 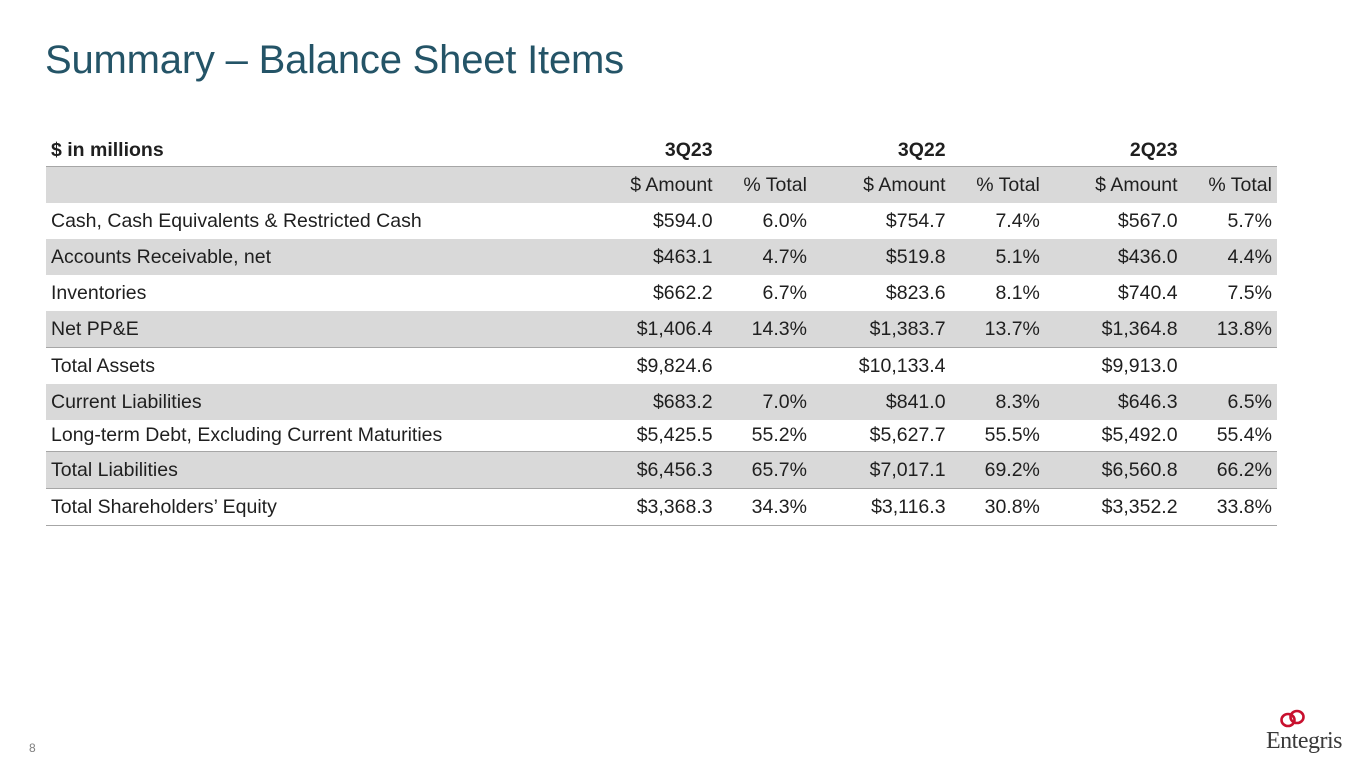 I want to click on cell-percent: 33.8%, so click(x=1229, y=507).